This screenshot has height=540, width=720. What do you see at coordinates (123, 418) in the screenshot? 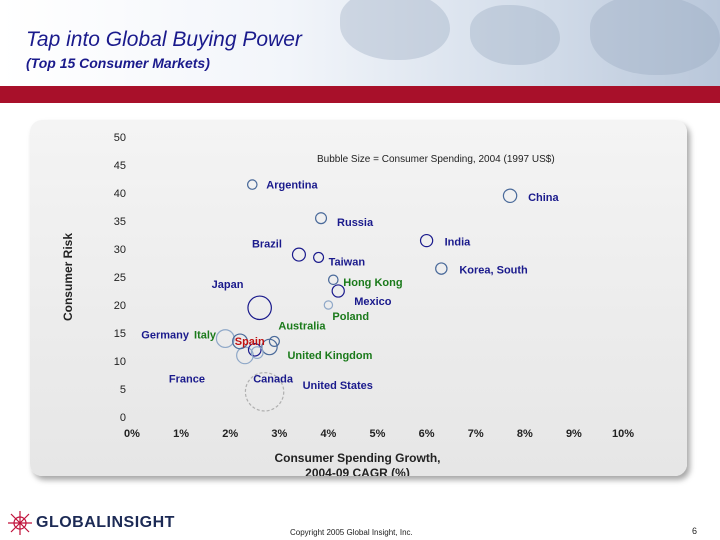
I see `y-tick-label: 0` at bounding box center [123, 418].